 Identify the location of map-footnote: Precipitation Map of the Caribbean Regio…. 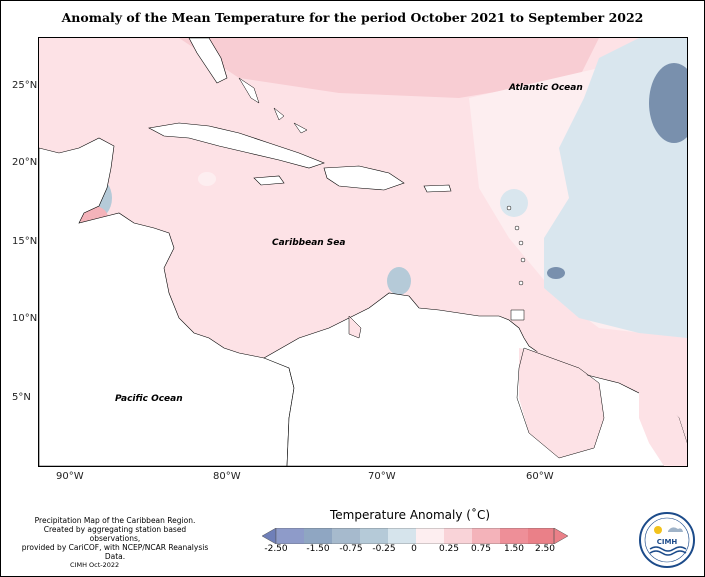
(115, 538).